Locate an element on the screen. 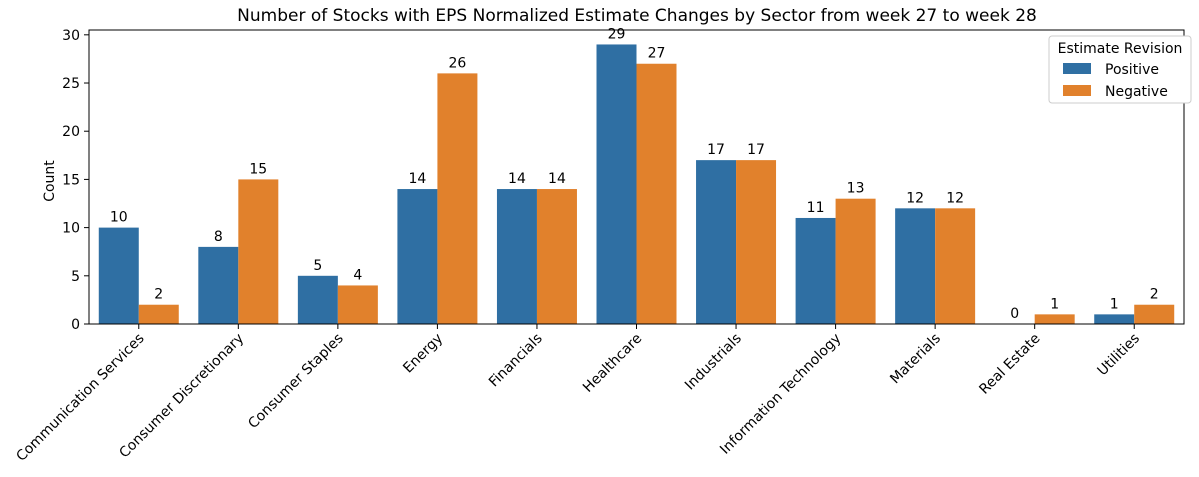  data-label-negative: 27 is located at coordinates (657, 54).